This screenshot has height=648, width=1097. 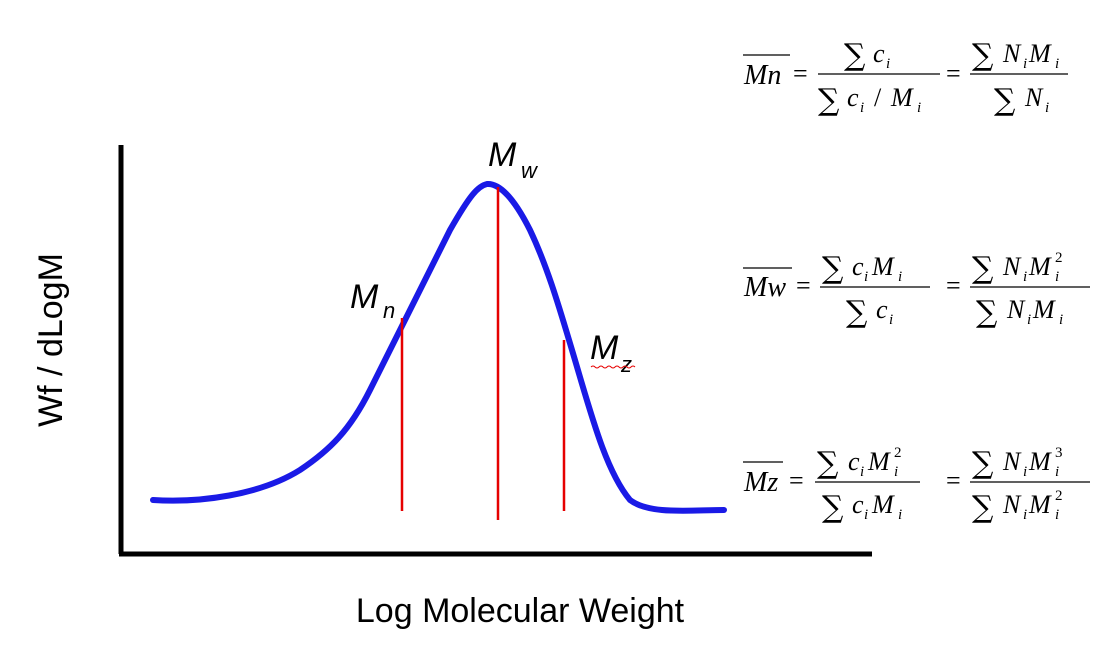 I want to click on mw-label-sub: w, so click(x=530, y=170).